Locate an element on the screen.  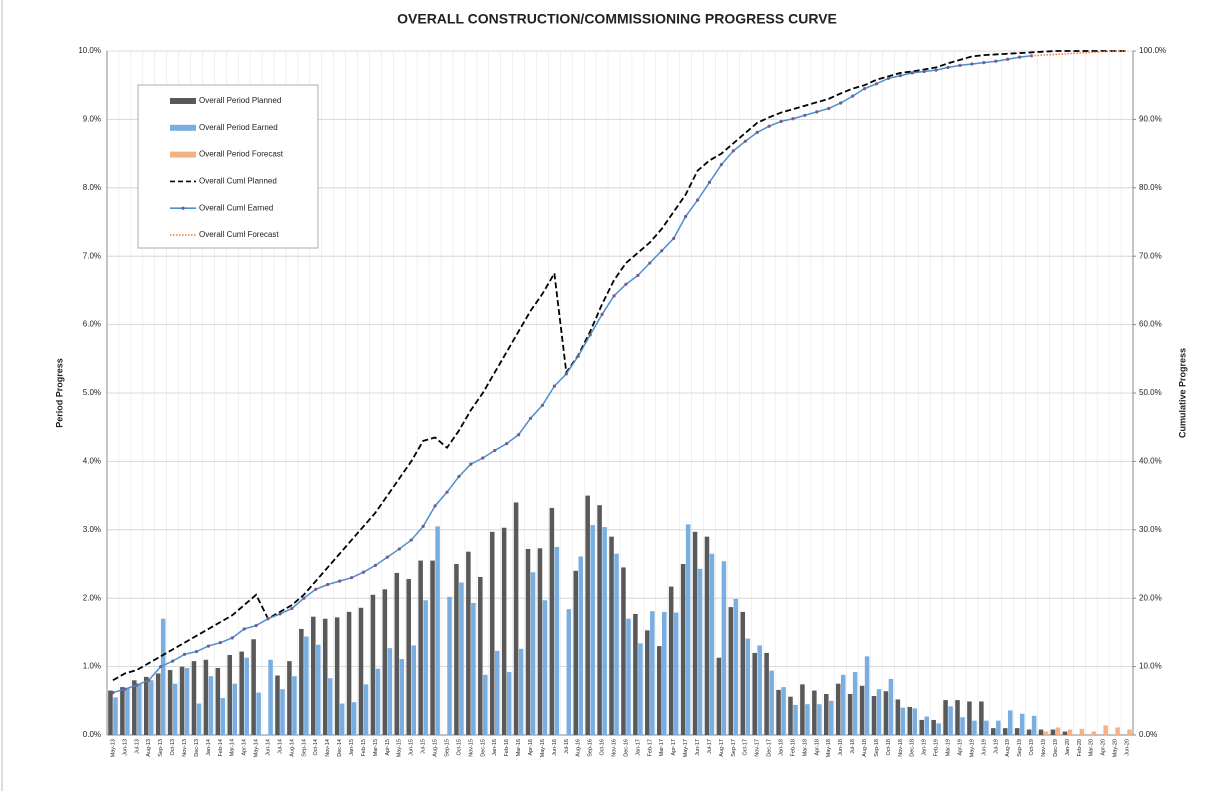
x-tick-label: Aug-16 is located at coordinates (579, 748).